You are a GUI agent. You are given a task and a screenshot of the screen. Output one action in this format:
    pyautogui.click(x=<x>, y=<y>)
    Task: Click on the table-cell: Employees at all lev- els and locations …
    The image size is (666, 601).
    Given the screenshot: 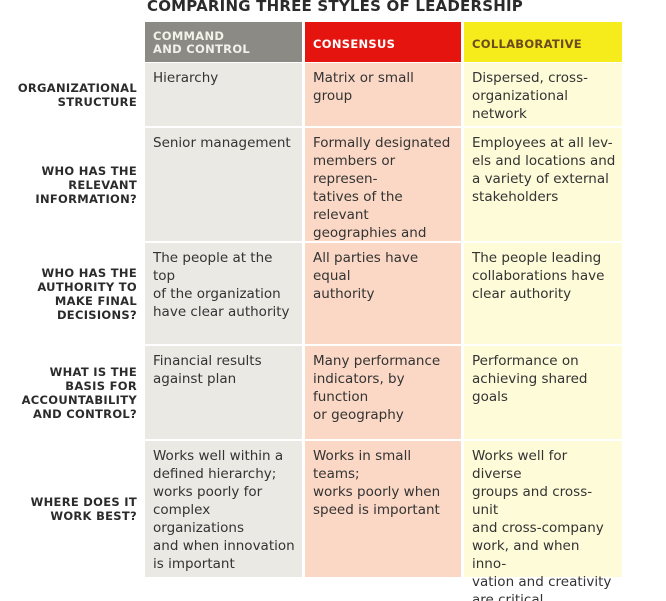 What is the action you would take?
    pyautogui.click(x=543, y=184)
    